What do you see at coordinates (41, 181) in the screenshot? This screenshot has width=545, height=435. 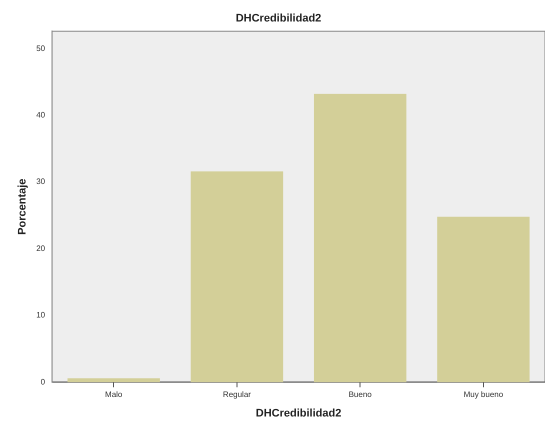 I see `y-tick-label: 30` at bounding box center [41, 181].